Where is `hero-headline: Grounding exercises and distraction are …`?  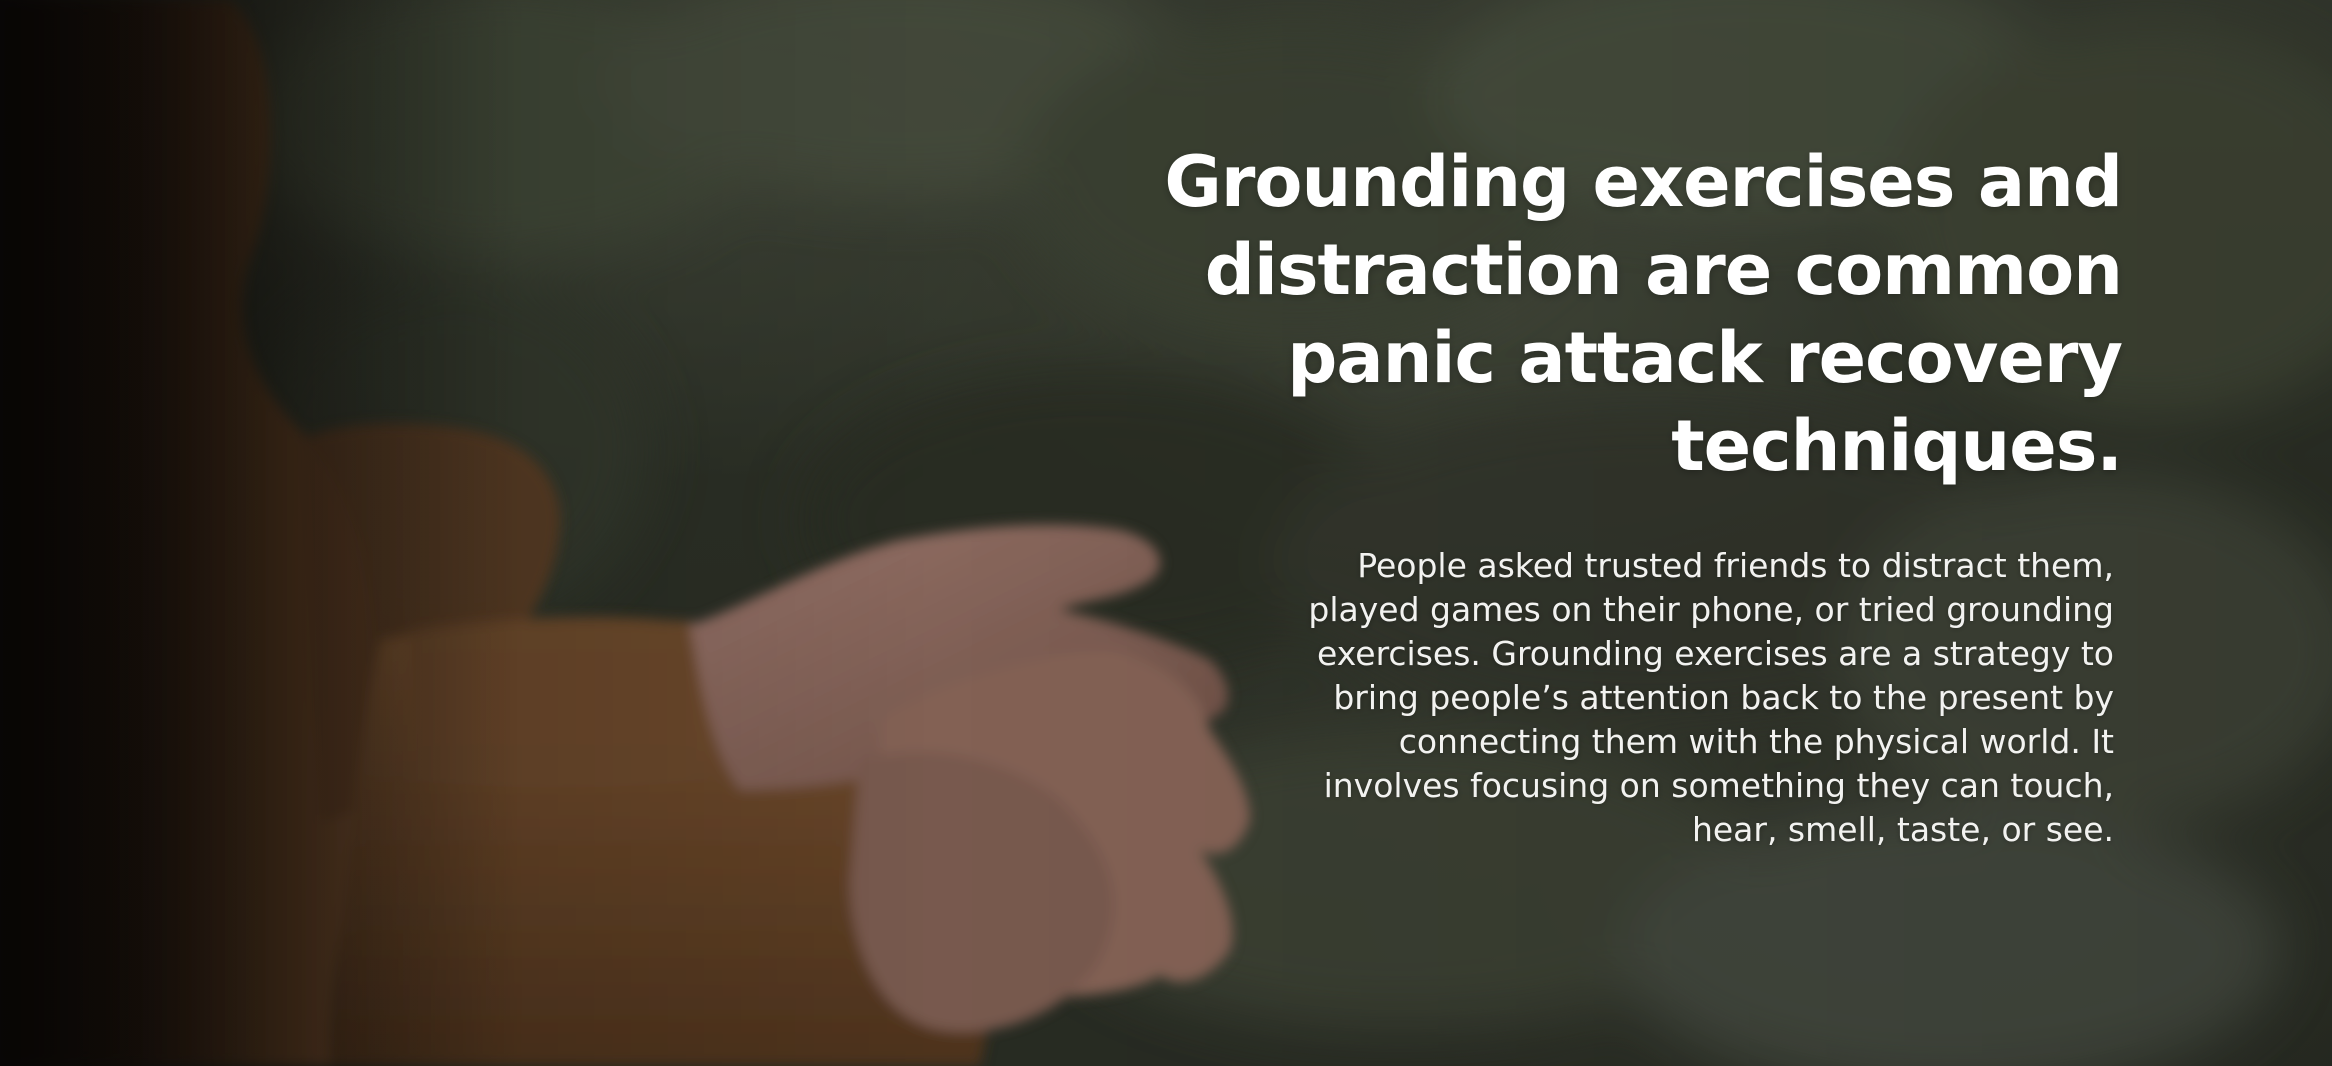 hero-headline: Grounding exercises and distraction are … is located at coordinates (1643, 314).